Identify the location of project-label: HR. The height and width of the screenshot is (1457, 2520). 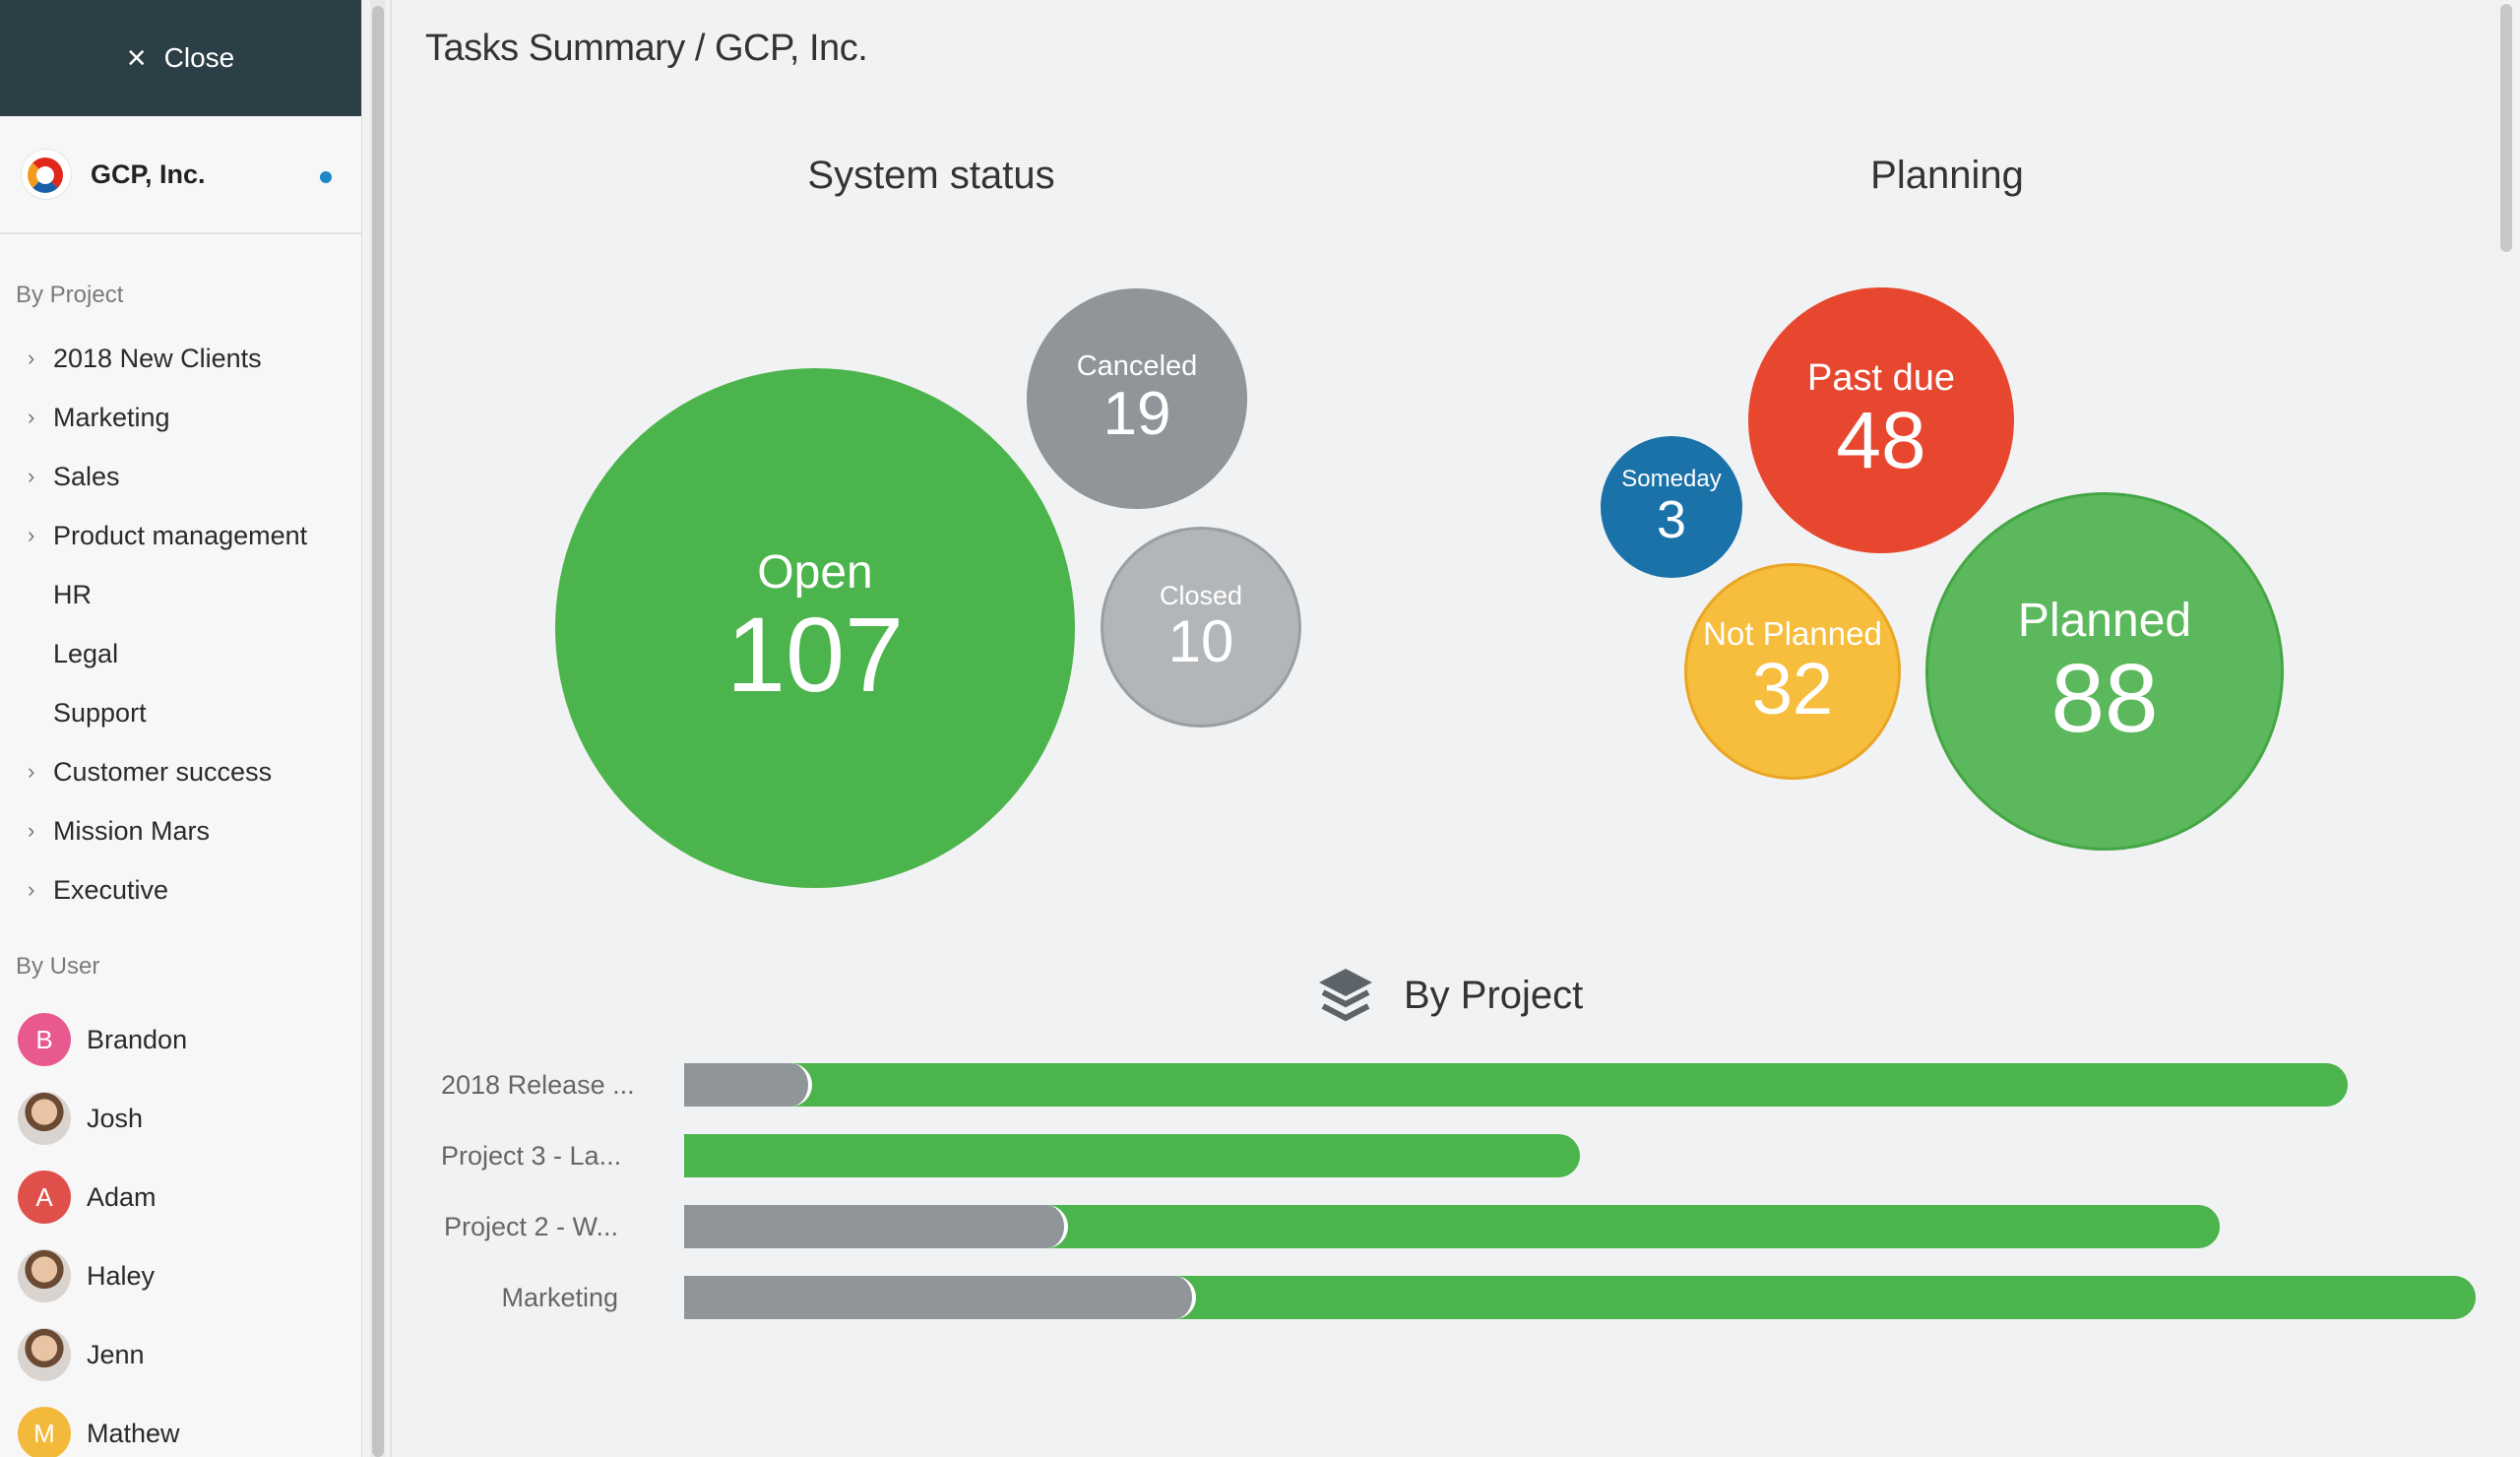
(72, 594).